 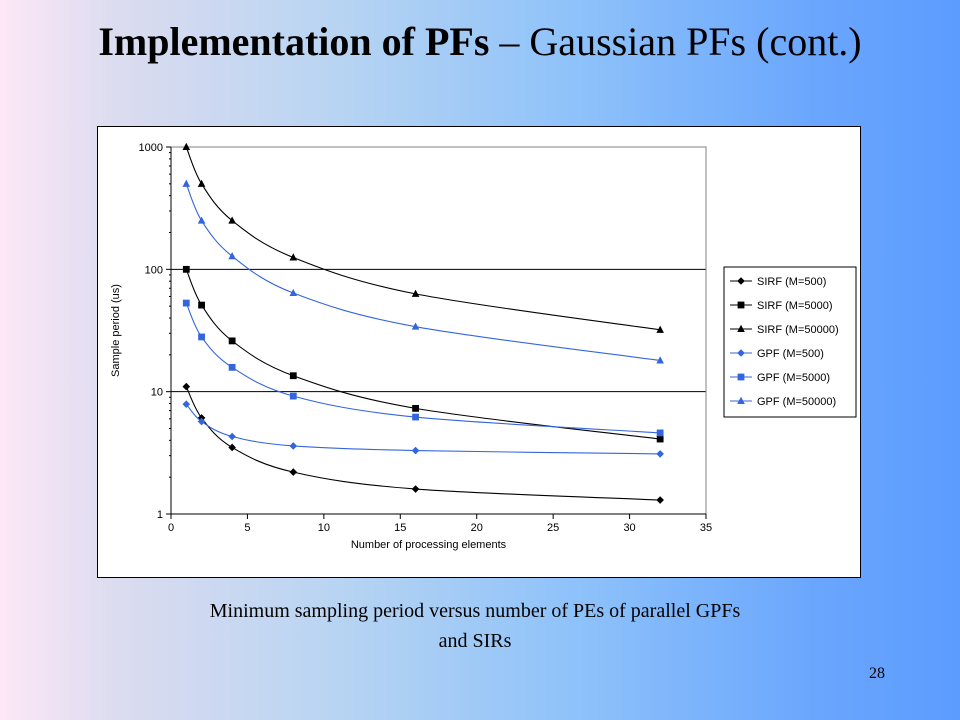 What do you see at coordinates (877, 673) in the screenshot?
I see `page-number: 28` at bounding box center [877, 673].